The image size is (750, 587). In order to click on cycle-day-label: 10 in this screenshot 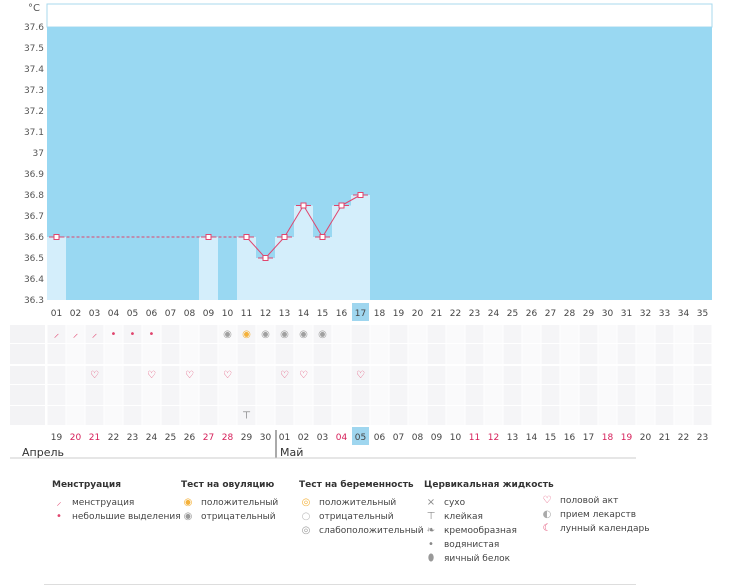, I will do `click(228, 314)`.